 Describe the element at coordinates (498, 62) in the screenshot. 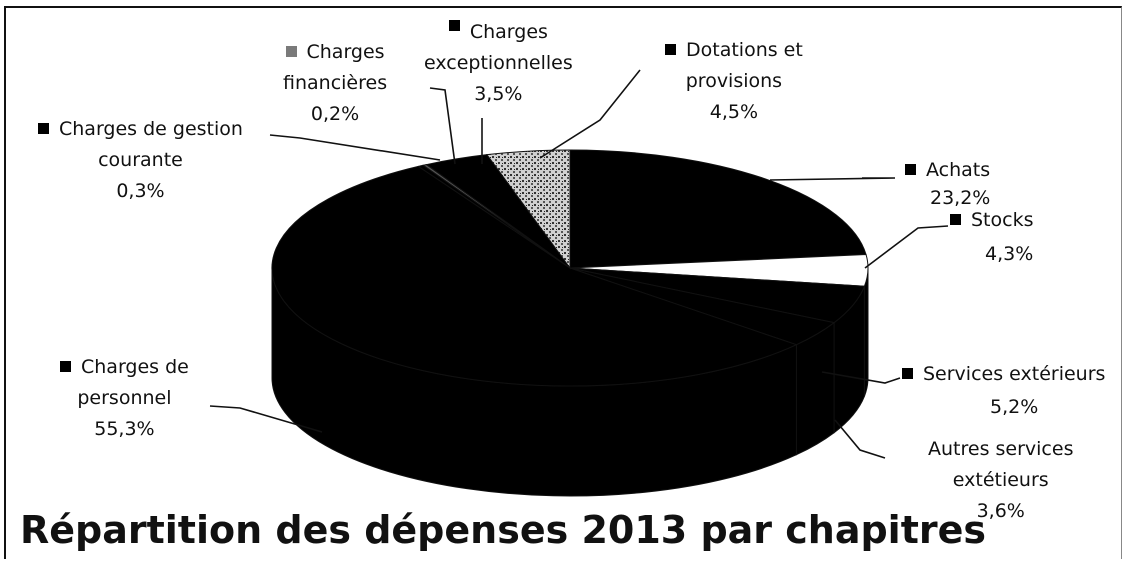

I see `label-charges-exceptionnelles: Charges exceptionnelles 3,5%` at that location.